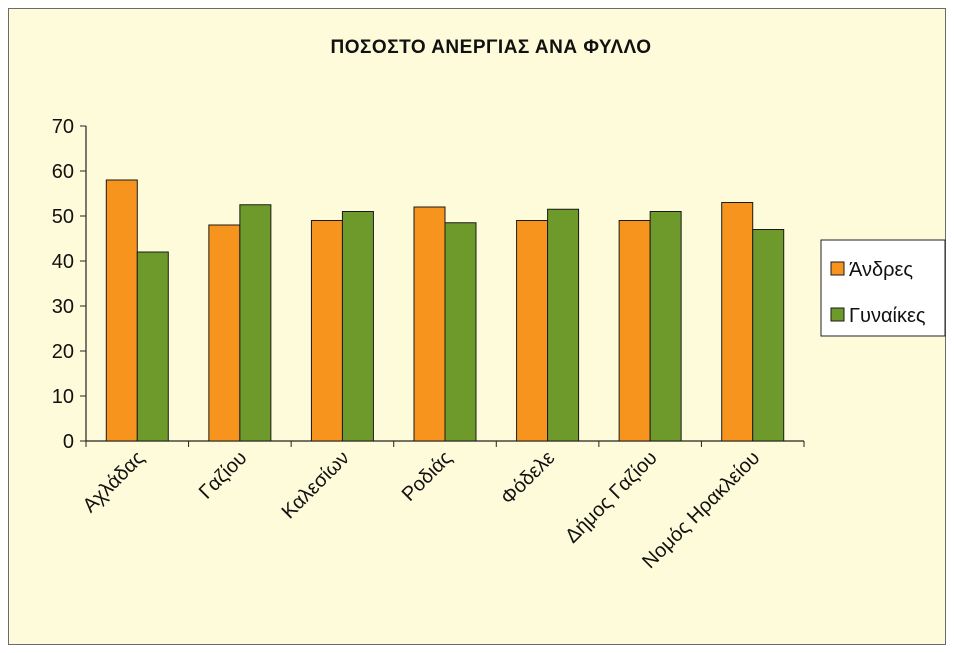 This screenshot has height=653, width=954. I want to click on chart-title: ΠΟΣΟΣΤΟ ΑΝΕΡΓΙΑΣ ΑΝΑ ΦΥΛΛΟ, so click(491, 47).